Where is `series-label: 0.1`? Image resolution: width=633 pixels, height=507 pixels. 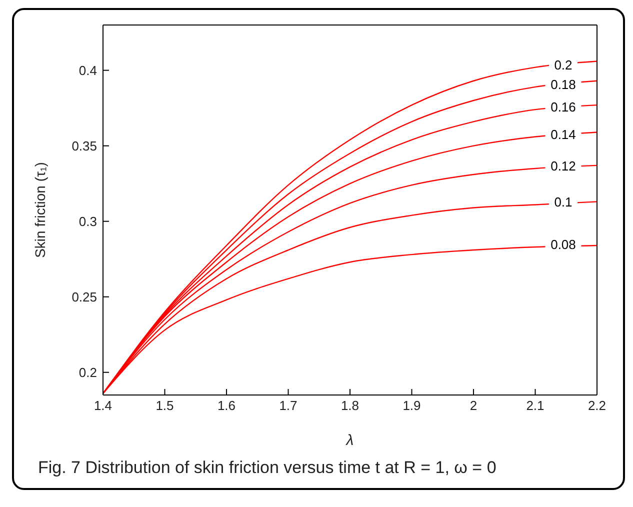
series-label: 0.1 is located at coordinates (563, 202).